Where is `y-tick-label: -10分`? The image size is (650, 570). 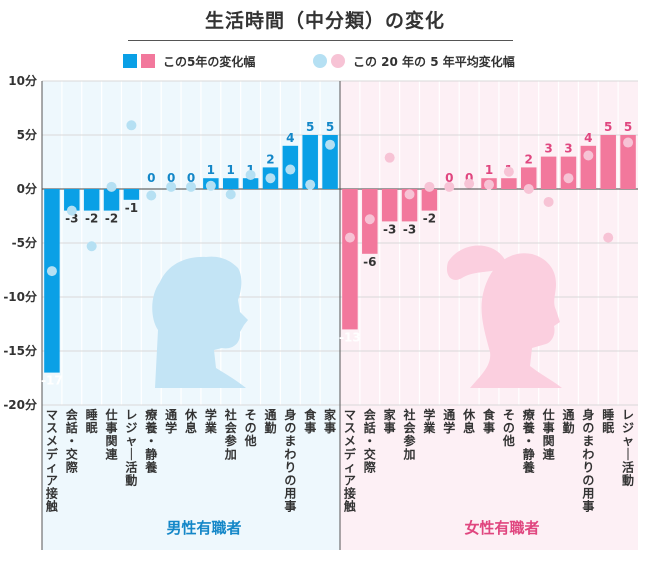 y-tick-label: -10分 is located at coordinates (20, 296).